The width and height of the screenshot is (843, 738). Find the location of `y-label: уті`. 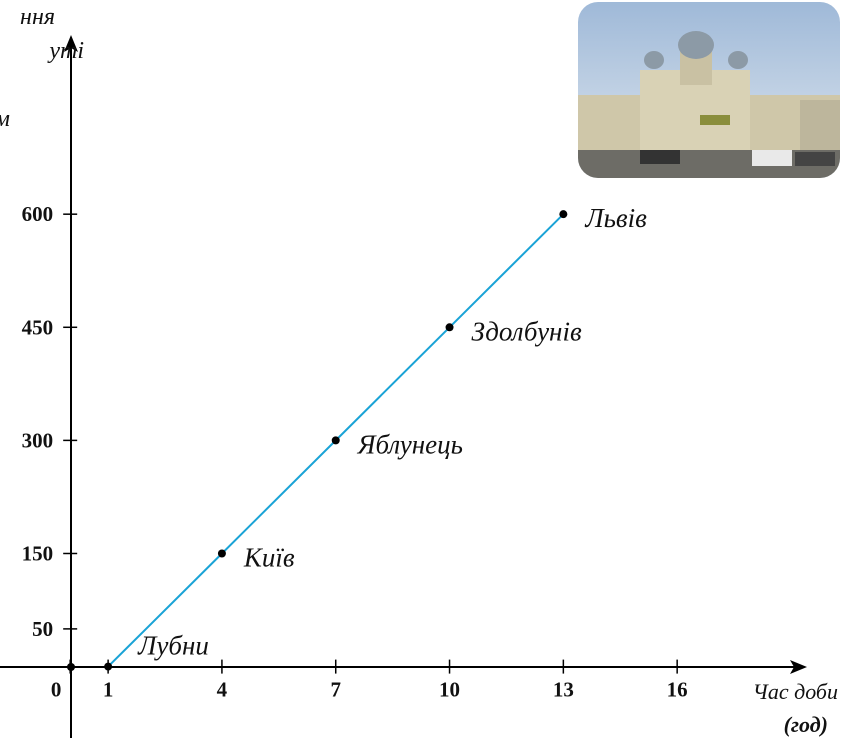

y-label: уті is located at coordinates (65, 51).